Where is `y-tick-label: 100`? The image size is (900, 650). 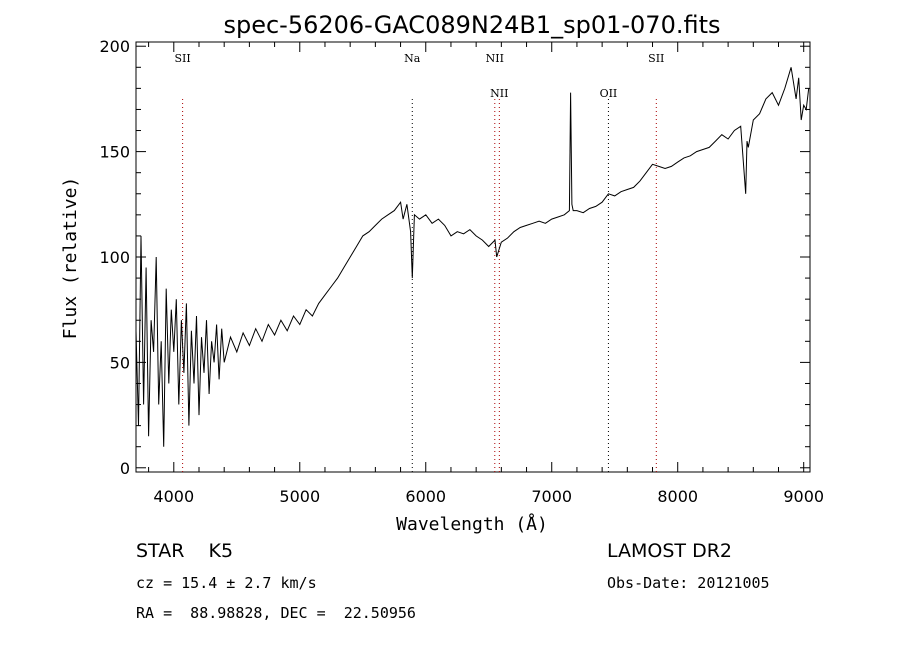 y-tick-label: 100 is located at coordinates (114, 257).